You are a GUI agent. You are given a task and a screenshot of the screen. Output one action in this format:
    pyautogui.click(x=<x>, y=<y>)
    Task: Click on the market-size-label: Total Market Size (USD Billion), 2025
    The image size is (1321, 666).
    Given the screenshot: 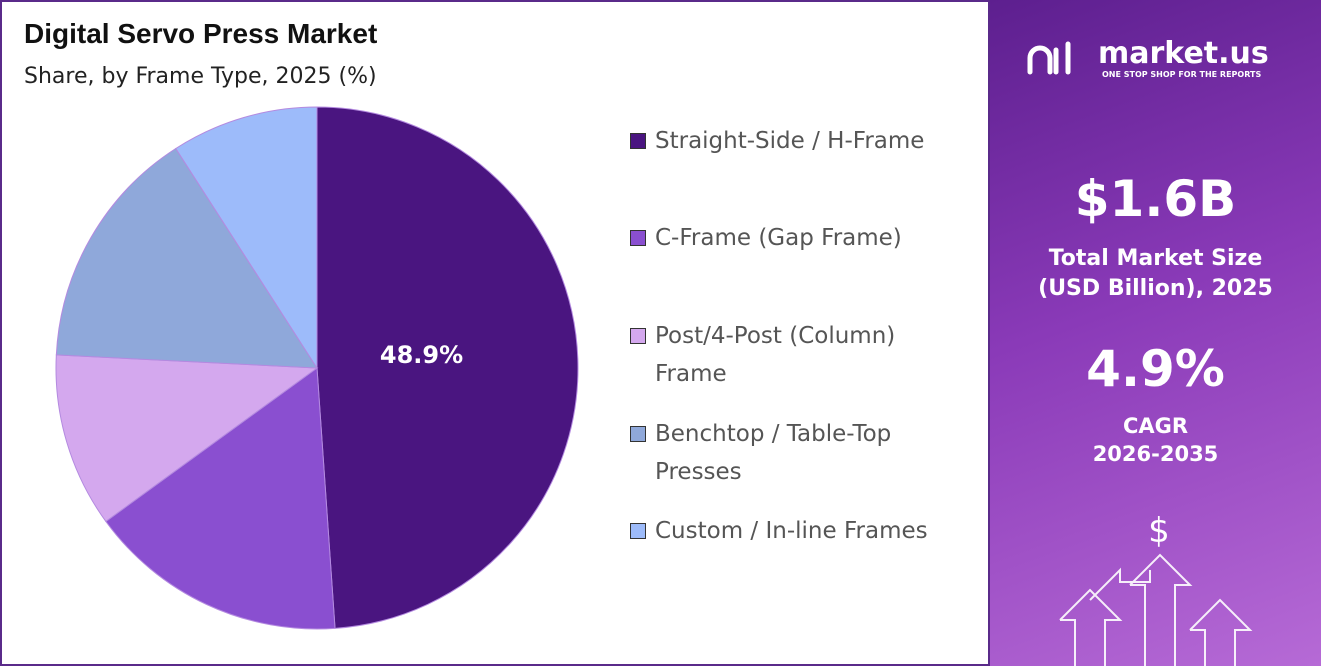 What is the action you would take?
    pyautogui.click(x=1155, y=273)
    